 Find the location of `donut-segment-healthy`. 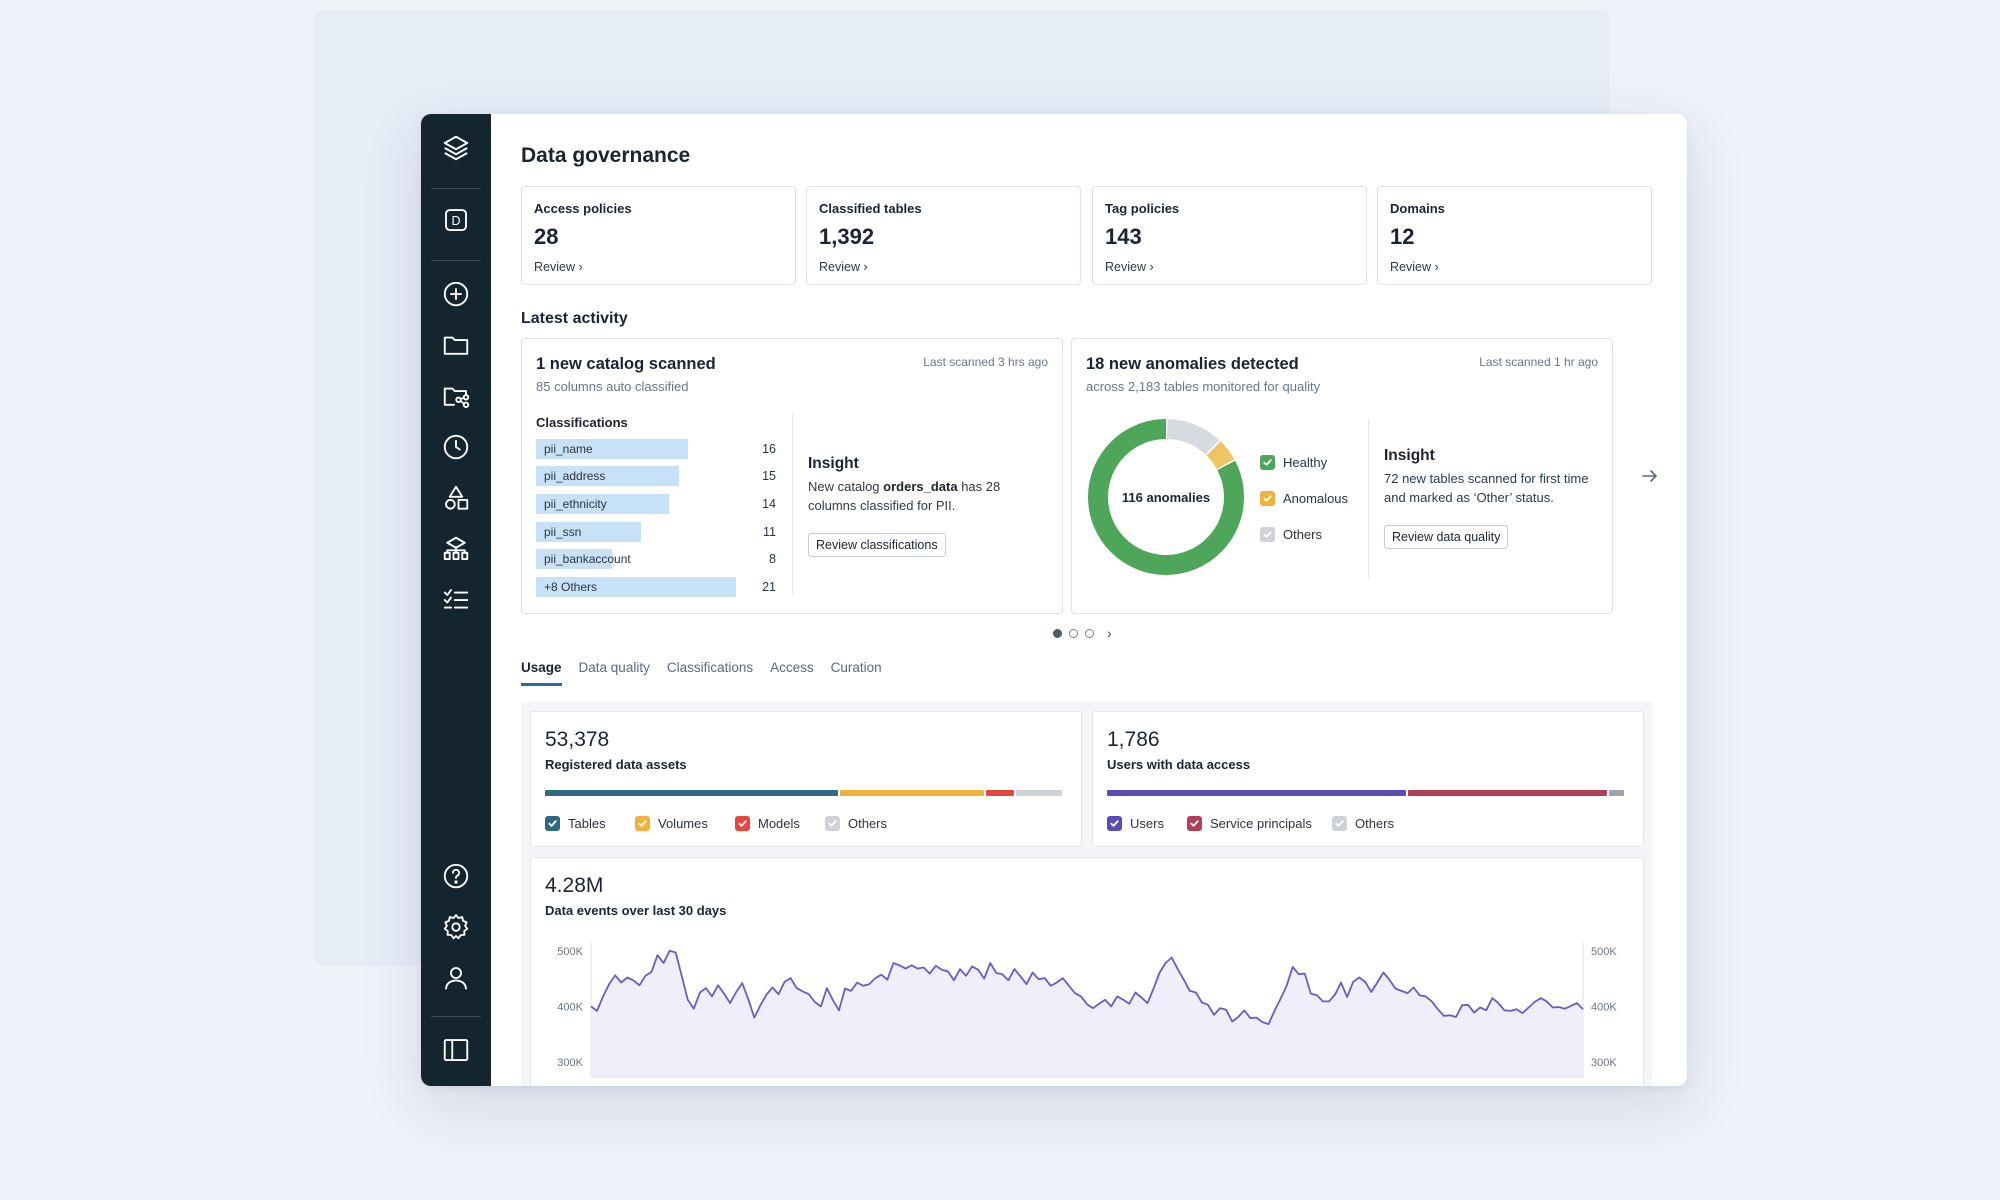

donut-segment-healthy is located at coordinates (1166, 497).